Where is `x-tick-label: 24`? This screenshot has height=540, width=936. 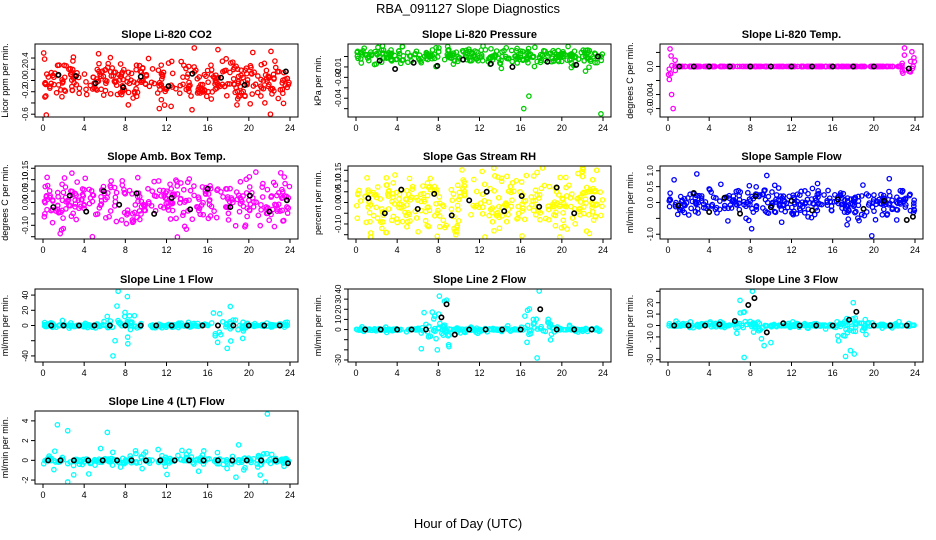
x-tick-label: 24 is located at coordinates (290, 250).